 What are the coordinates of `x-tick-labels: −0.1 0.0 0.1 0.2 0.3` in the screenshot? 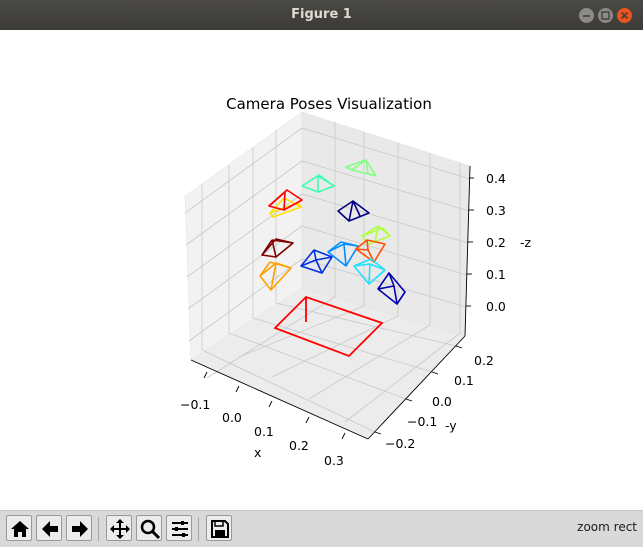 It's located at (262, 432).